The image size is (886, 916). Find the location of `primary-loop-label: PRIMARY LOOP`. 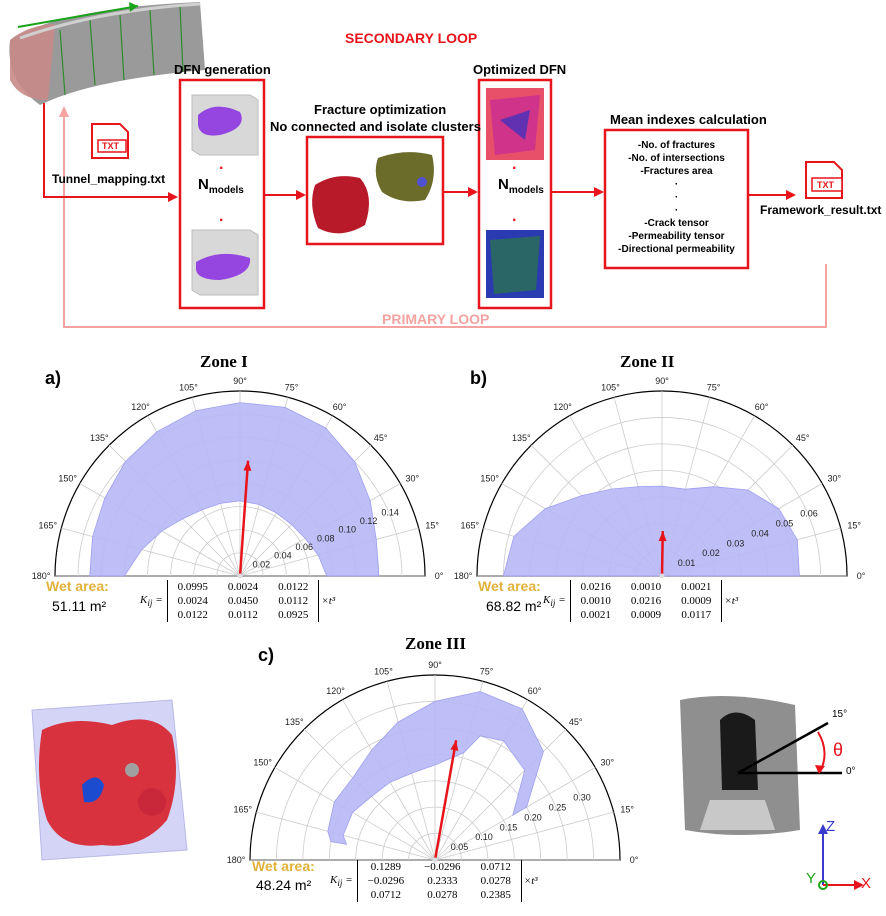

primary-loop-label: PRIMARY LOOP is located at coordinates (436, 319).